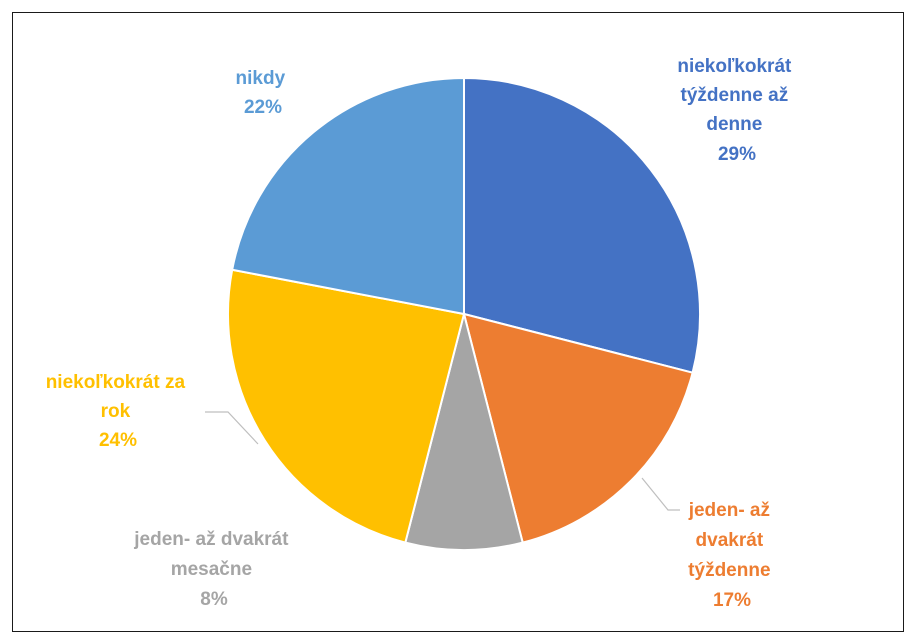 Image resolution: width=908 pixels, height=632 pixels. Describe the element at coordinates (261, 78) in the screenshot. I see `slice-label-4-line-0: nikdy` at that location.